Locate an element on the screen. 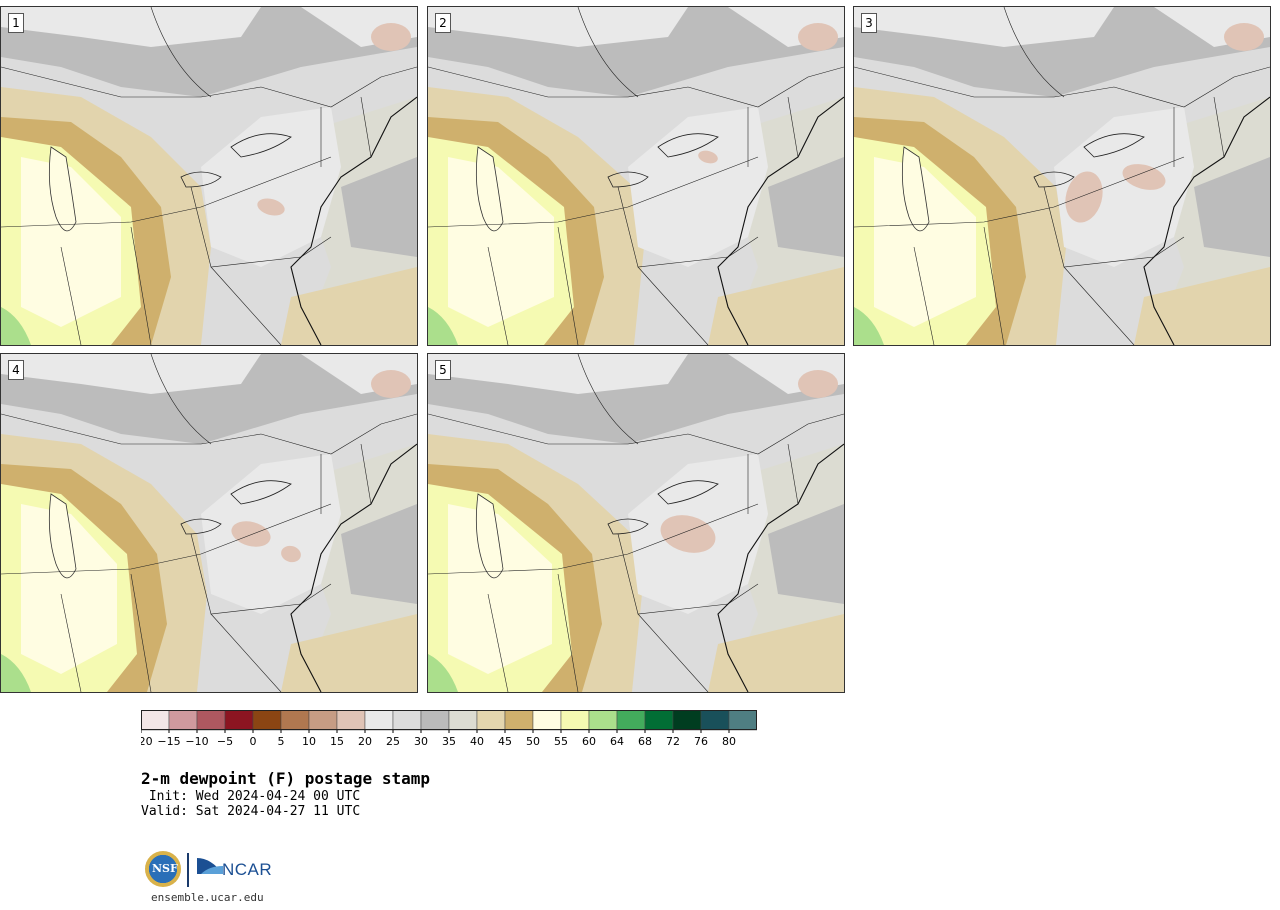  member-label: 4 is located at coordinates (16, 370).